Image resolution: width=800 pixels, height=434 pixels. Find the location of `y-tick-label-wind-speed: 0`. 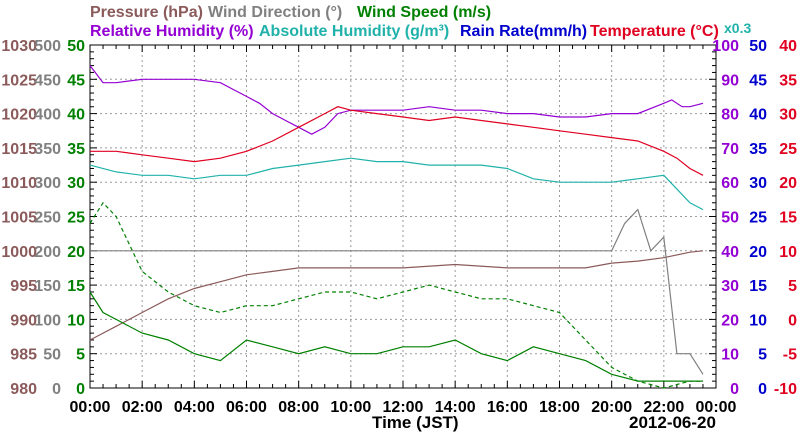

y-tick-label-wind-speed: 0 is located at coordinates (80, 389).